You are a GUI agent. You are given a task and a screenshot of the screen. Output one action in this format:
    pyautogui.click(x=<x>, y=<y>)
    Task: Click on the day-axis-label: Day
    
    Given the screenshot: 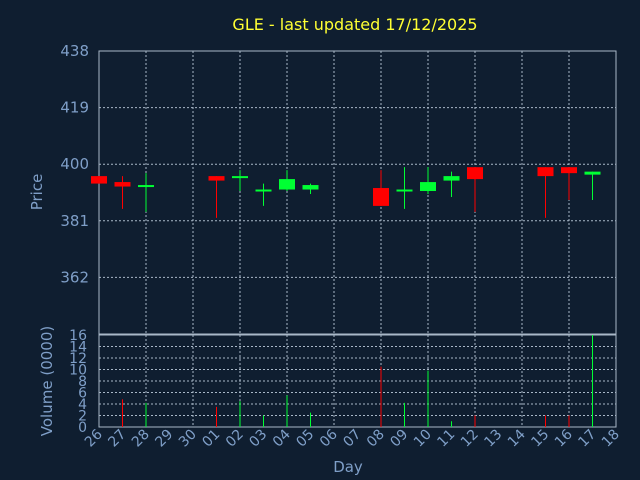 What is the action you would take?
    pyautogui.click(x=348, y=467)
    